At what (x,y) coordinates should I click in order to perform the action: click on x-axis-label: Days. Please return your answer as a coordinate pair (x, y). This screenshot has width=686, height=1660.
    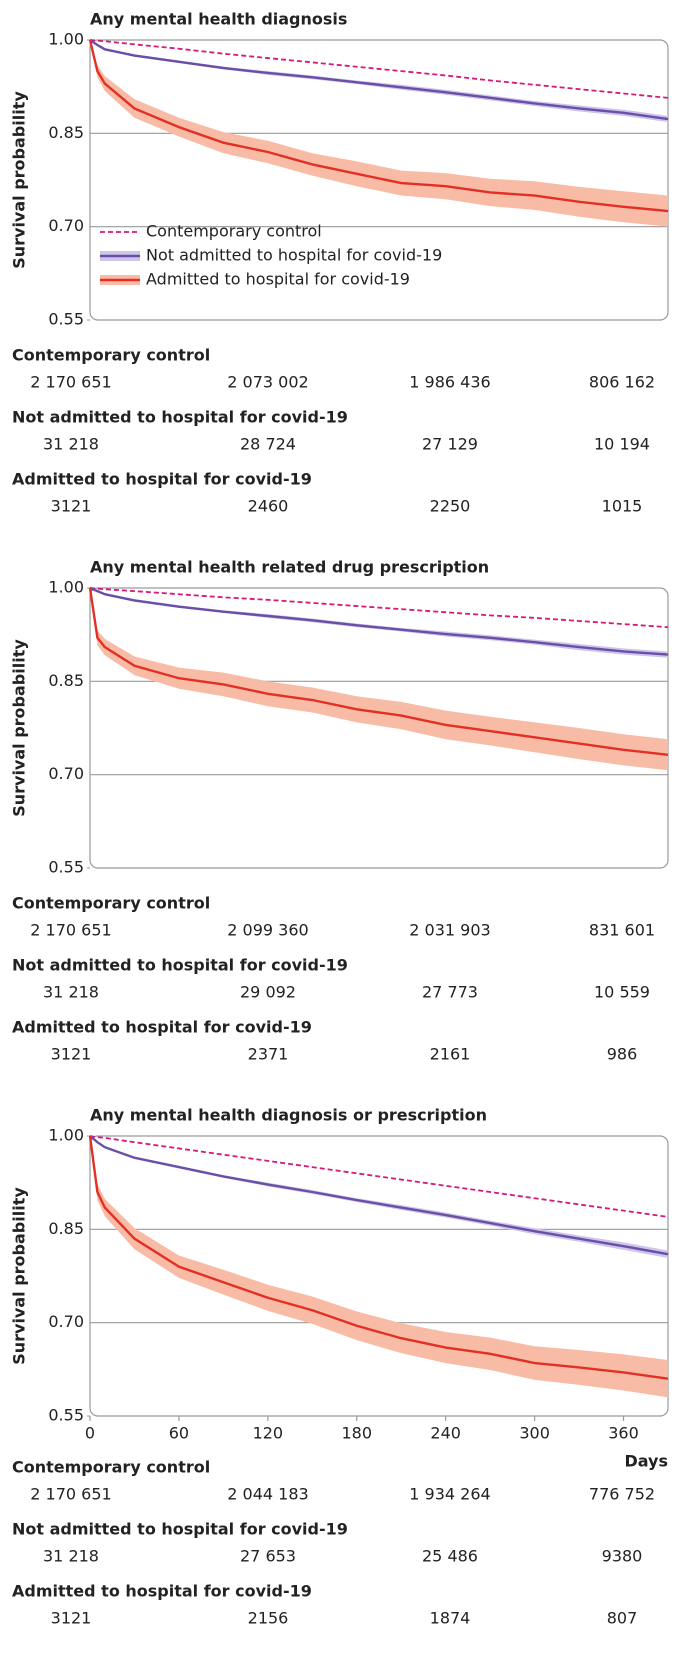
    Looking at the image, I should click on (646, 1461).